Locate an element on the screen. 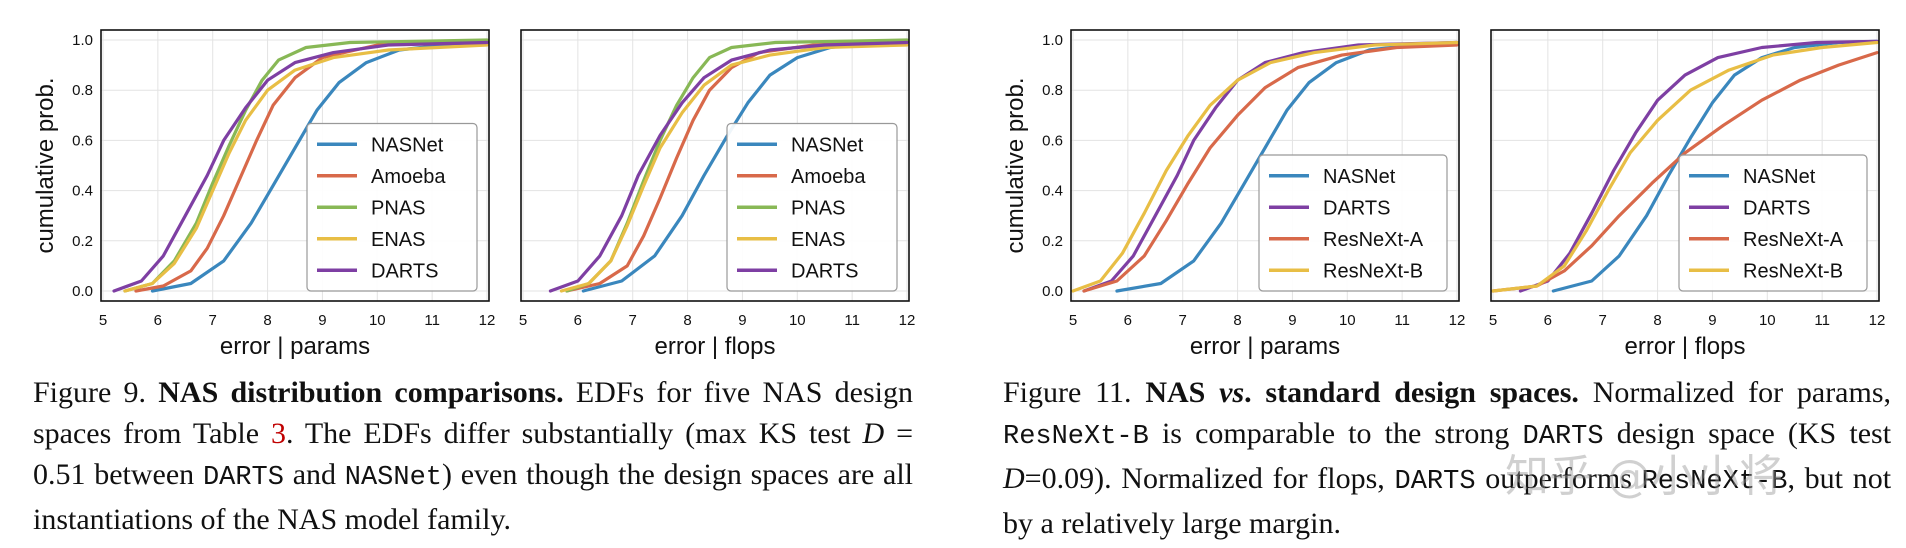  series-line-nasnet is located at coordinates (1715, 166).